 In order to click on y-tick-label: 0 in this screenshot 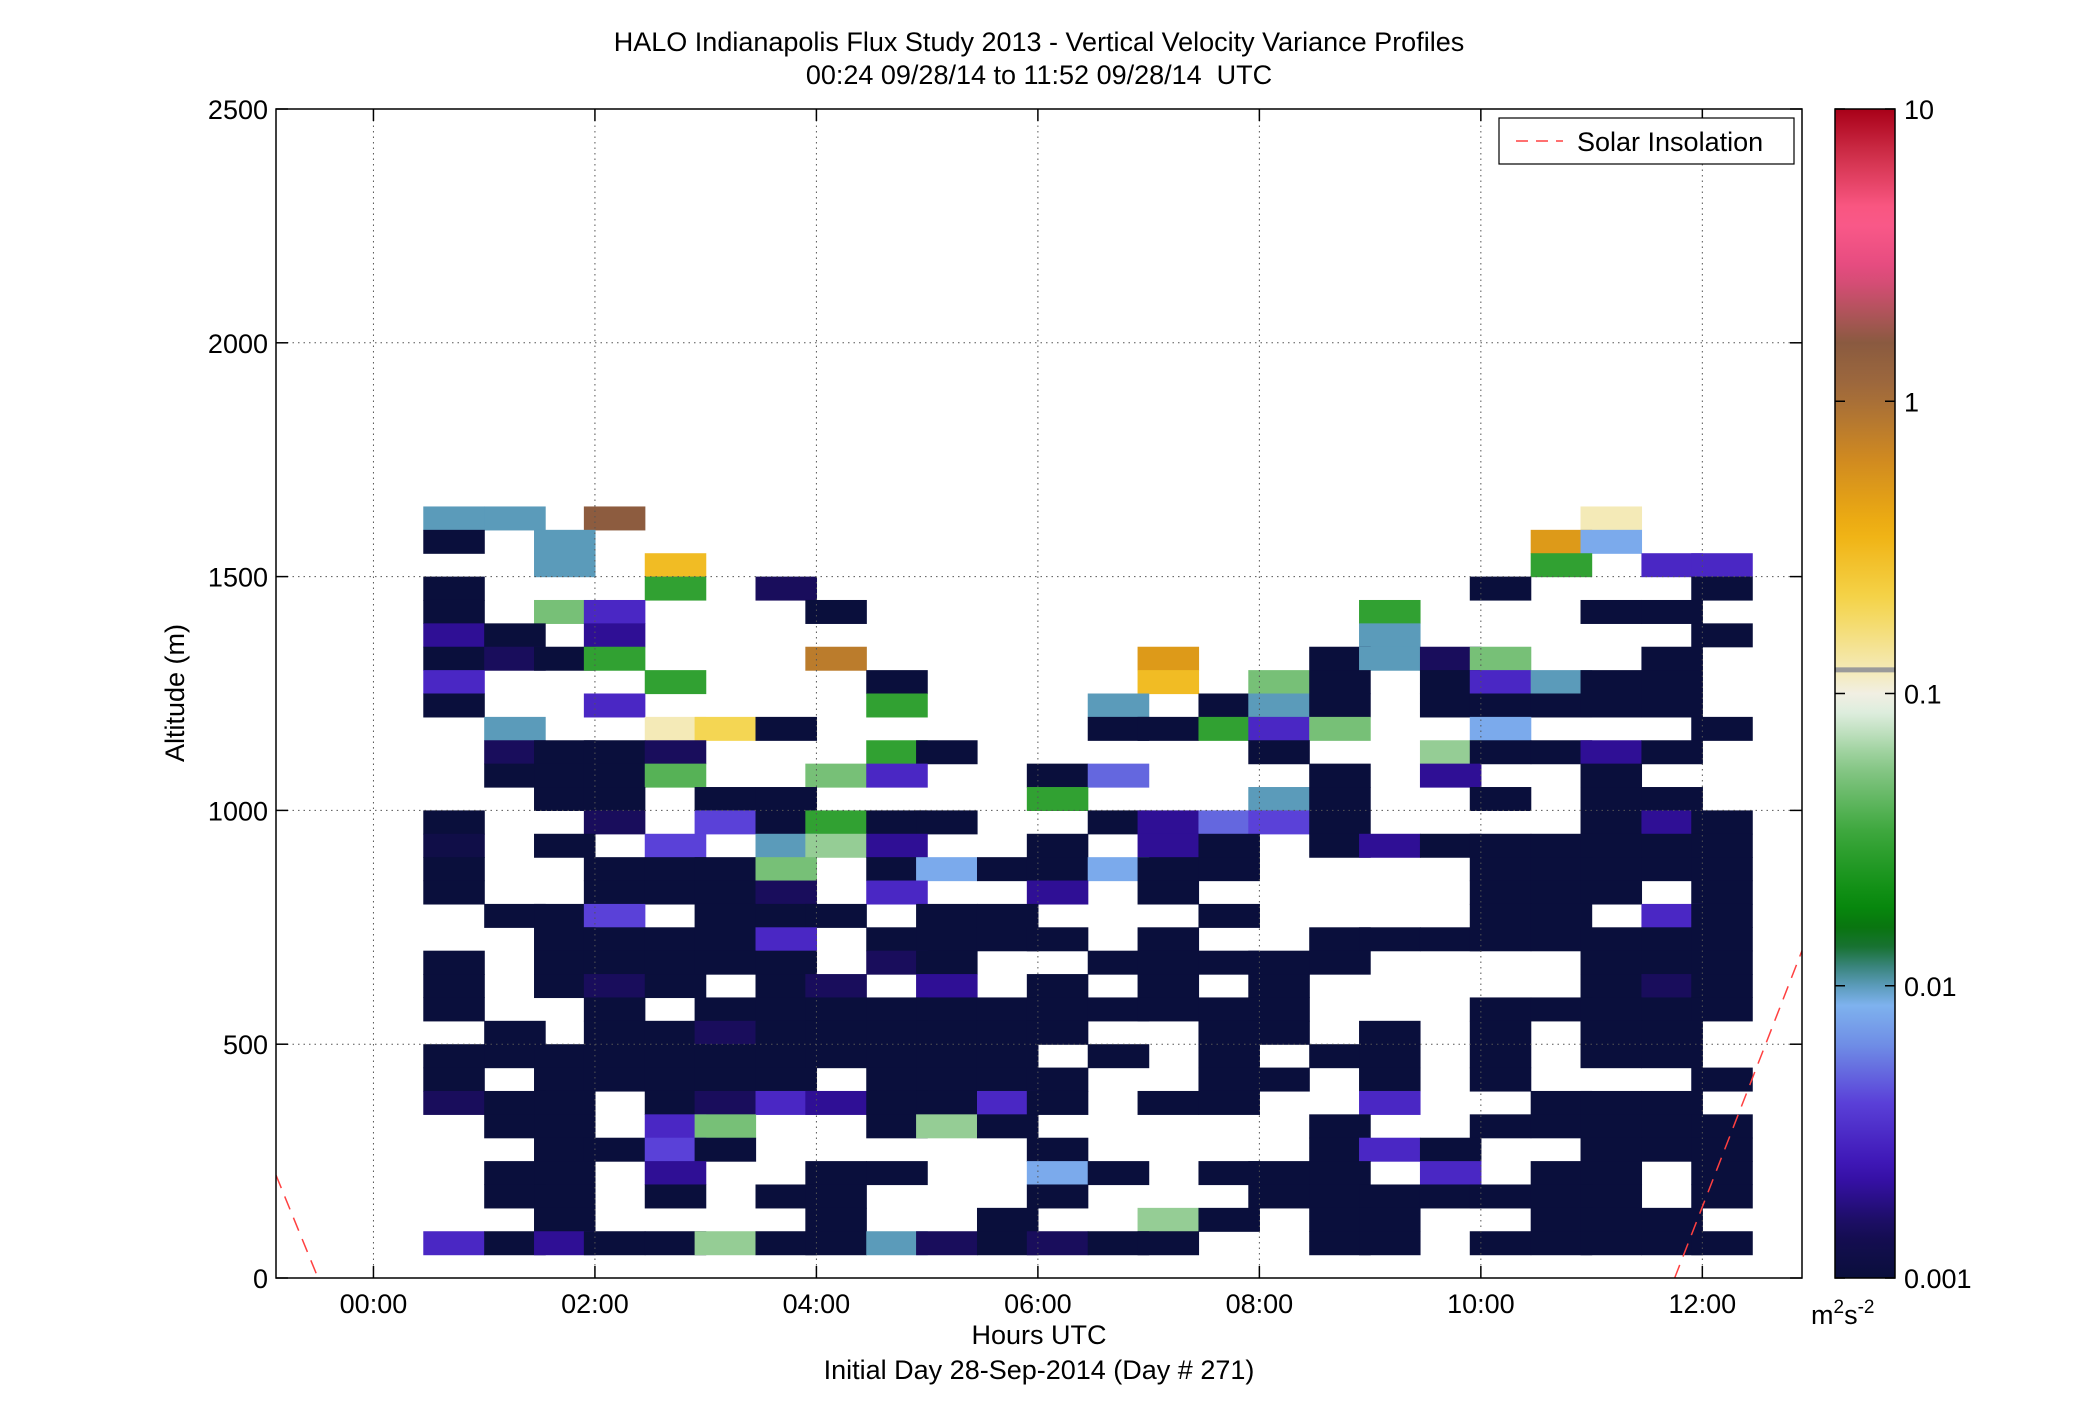, I will do `click(260, 1279)`.